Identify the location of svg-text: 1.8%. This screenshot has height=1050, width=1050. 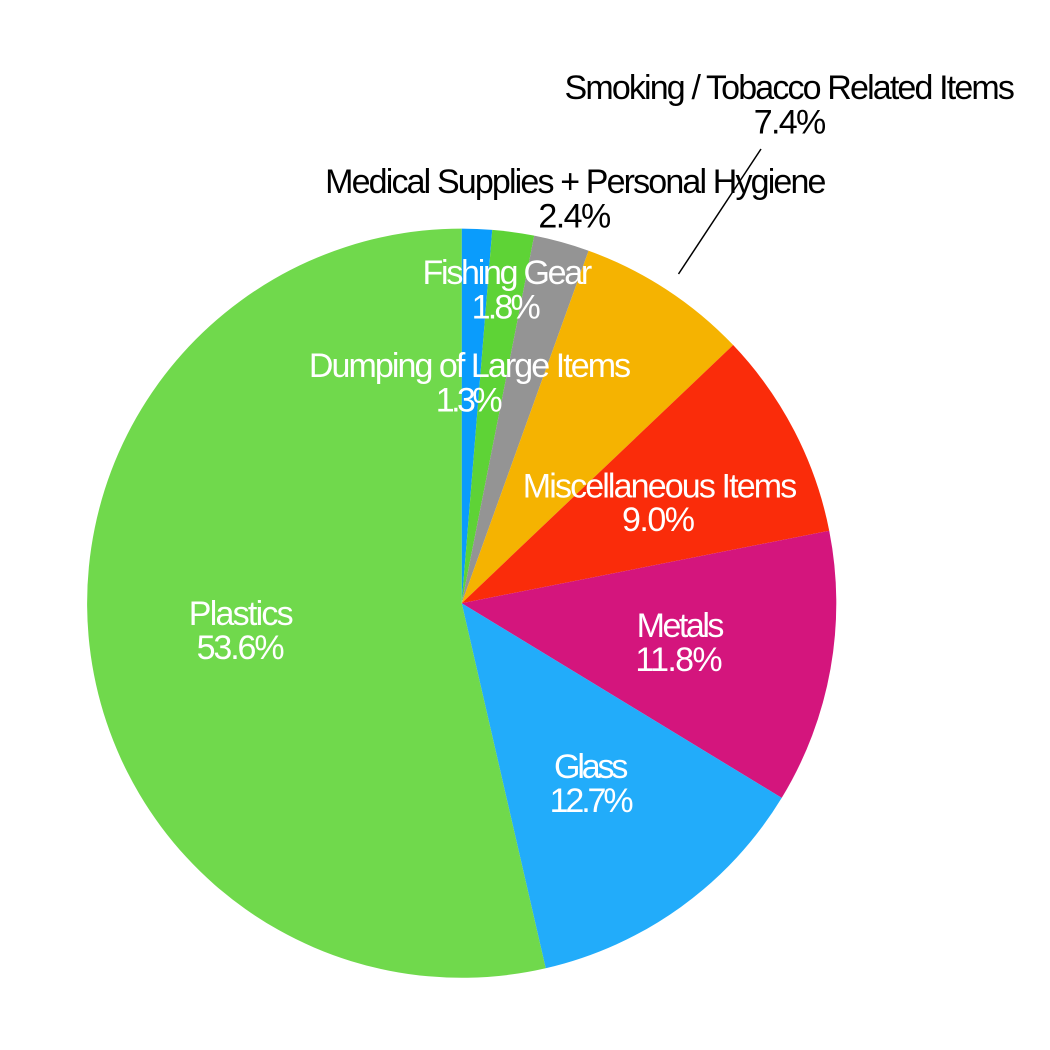
(506, 307).